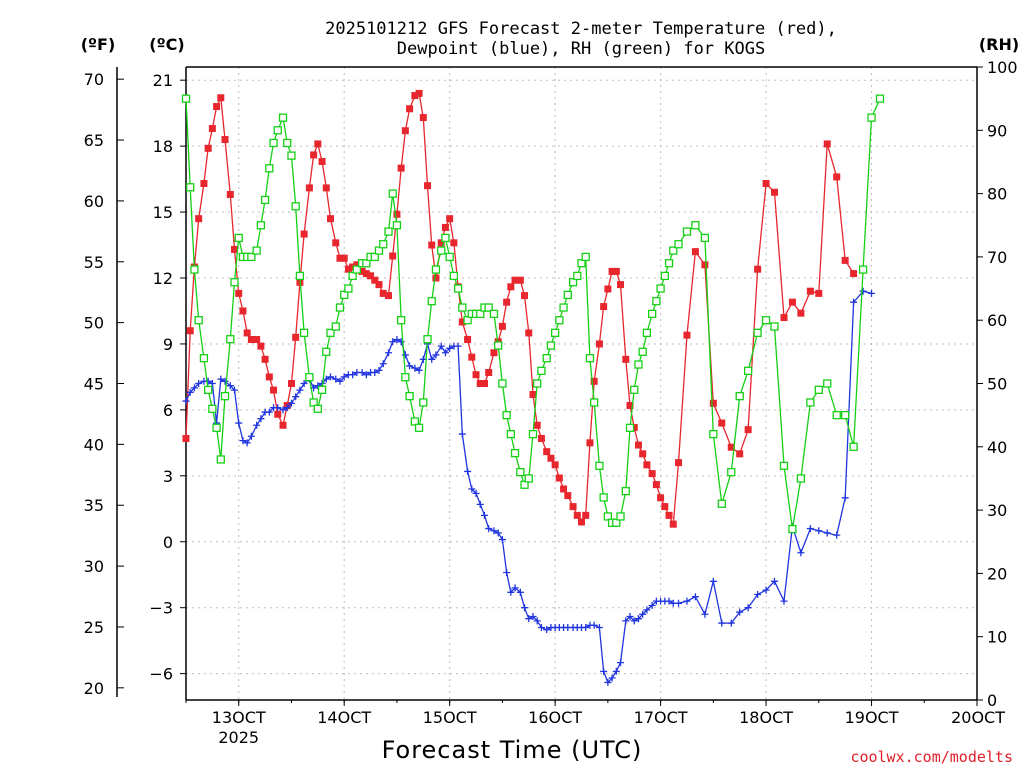  I want to click on x-axis-label: Forecast Time (UTC), so click(512, 750).